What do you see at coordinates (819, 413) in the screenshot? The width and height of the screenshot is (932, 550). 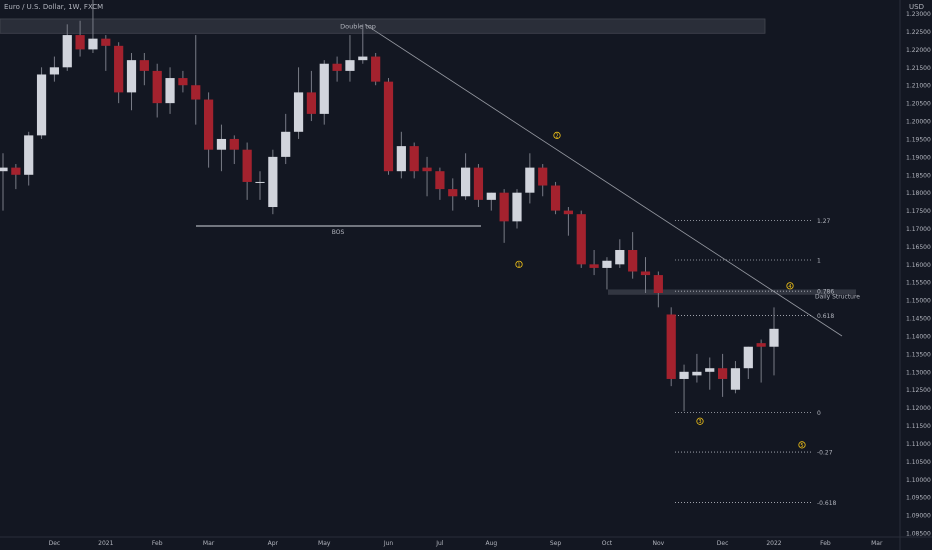 I see `fib-label: 0` at bounding box center [819, 413].